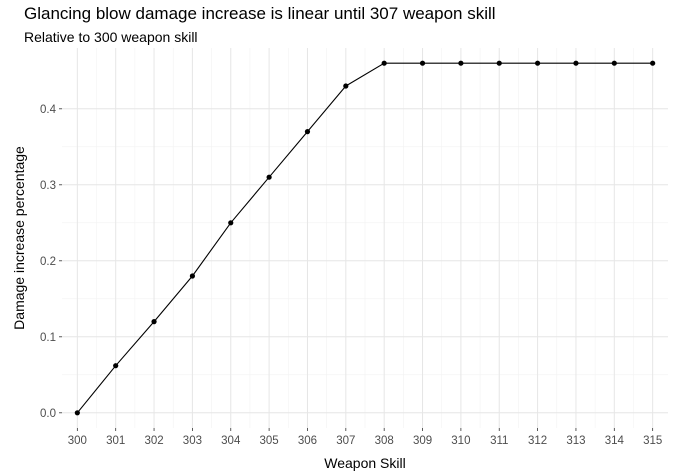  What do you see at coordinates (77, 441) in the screenshot?
I see `x-tick-label: 300` at bounding box center [77, 441].